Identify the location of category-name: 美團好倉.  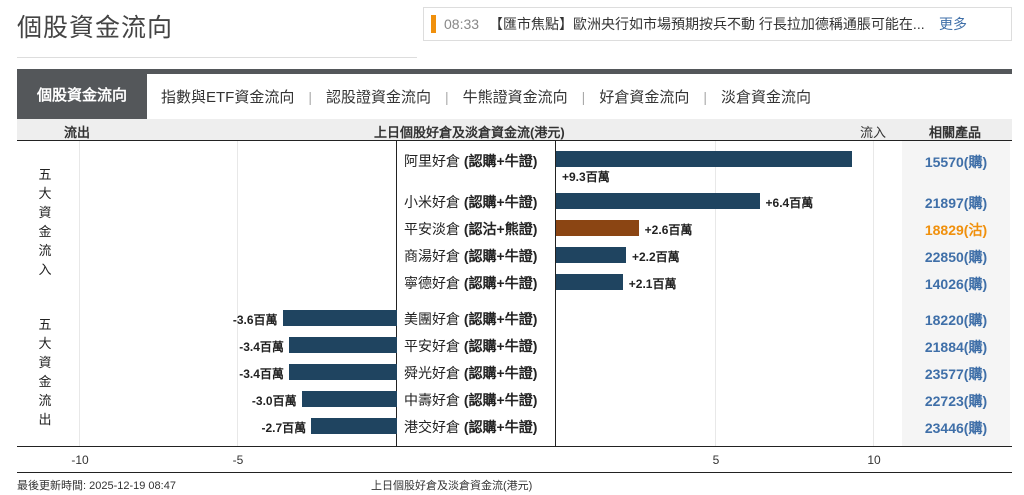
(432, 319).